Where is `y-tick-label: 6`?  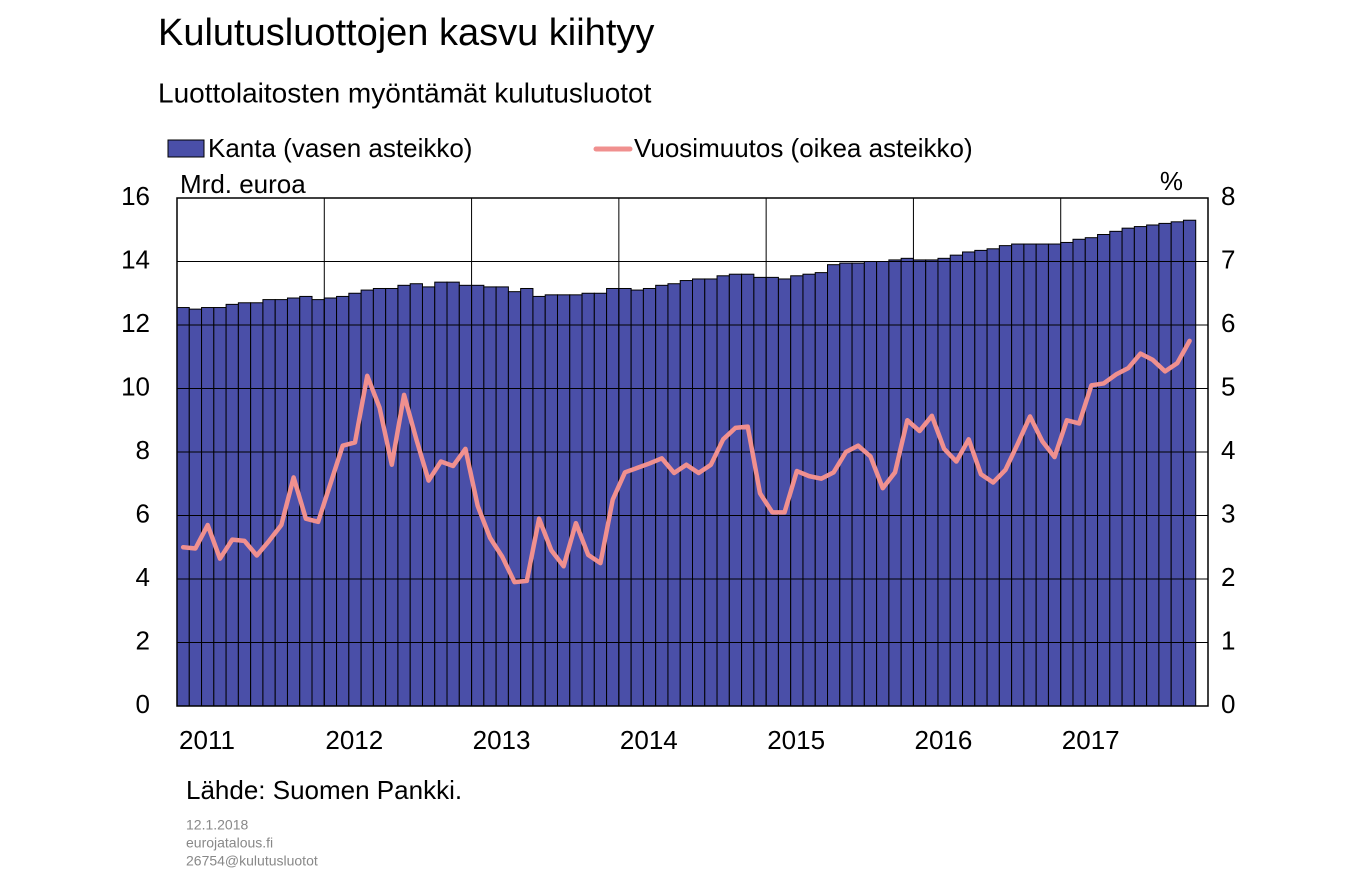 y-tick-label: 6 is located at coordinates (143, 513).